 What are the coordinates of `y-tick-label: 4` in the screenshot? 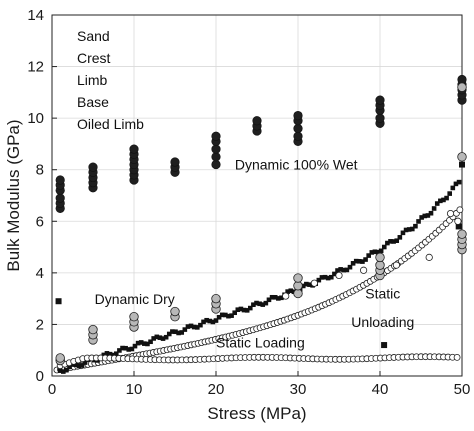 It's located at (40, 273).